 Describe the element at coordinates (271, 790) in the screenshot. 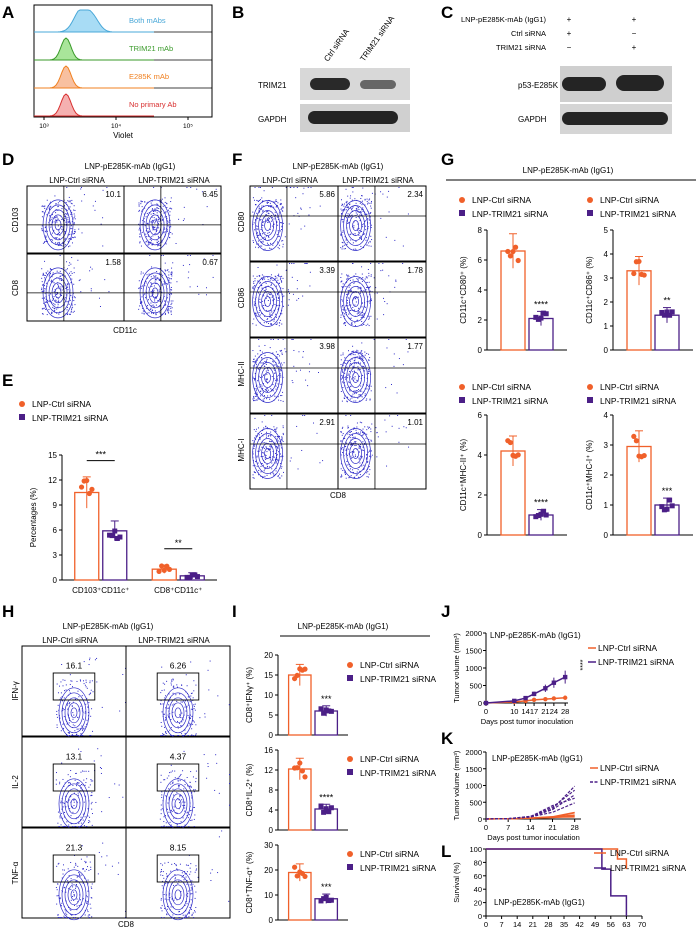

I see `y-tick-label: 8` at that location.